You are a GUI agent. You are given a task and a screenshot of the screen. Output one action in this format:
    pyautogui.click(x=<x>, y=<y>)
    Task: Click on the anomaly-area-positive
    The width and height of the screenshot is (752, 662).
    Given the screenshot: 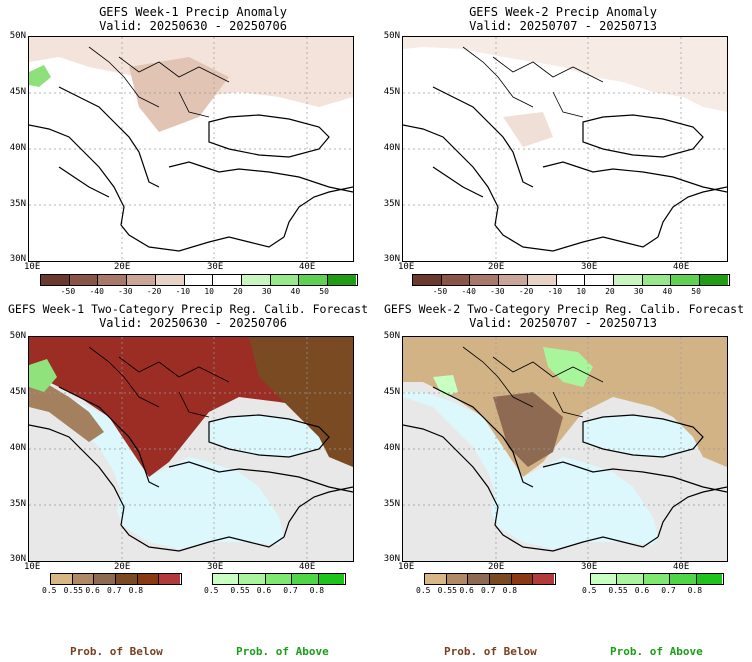 What is the action you would take?
    pyautogui.click(x=40, y=76)
    